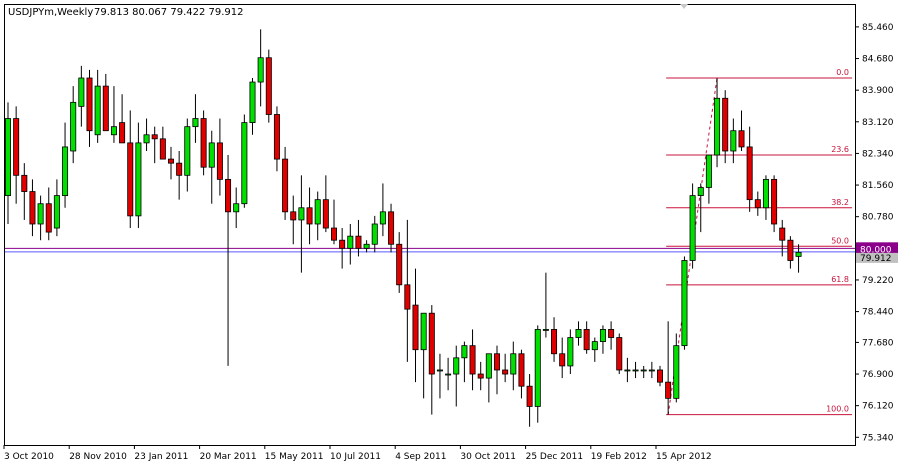  I want to click on x-tick-label: 3 Oct 2010, so click(29, 457).